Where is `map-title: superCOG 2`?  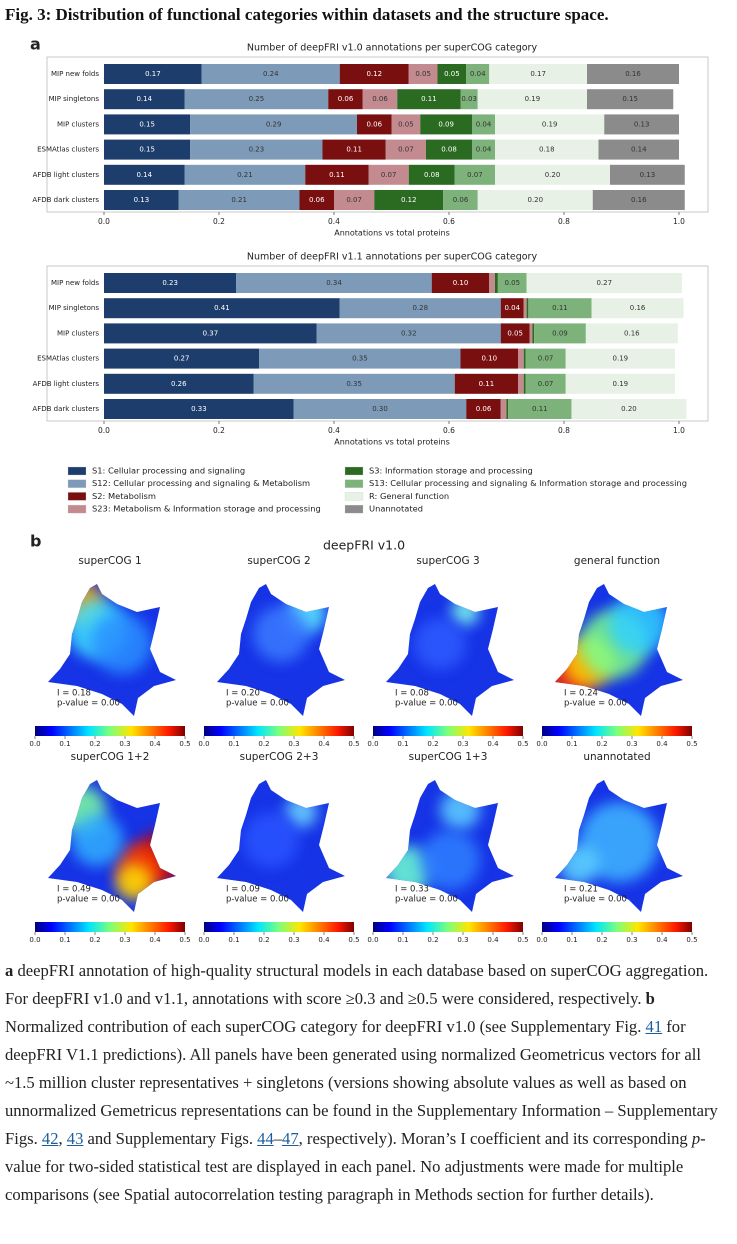 map-title: superCOG 2 is located at coordinates (278, 561).